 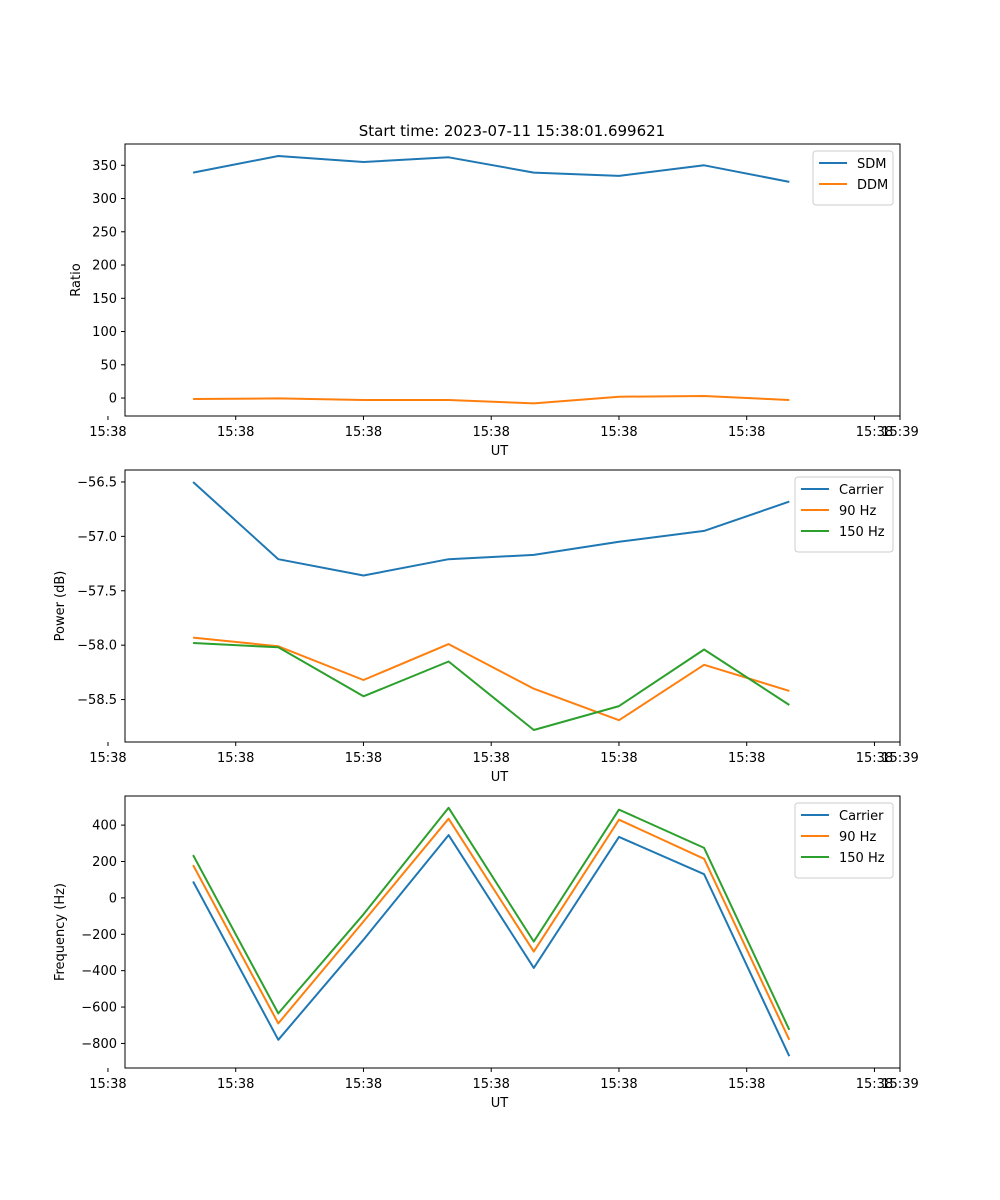 I want to click on legend-label: SDM, so click(x=871, y=164).